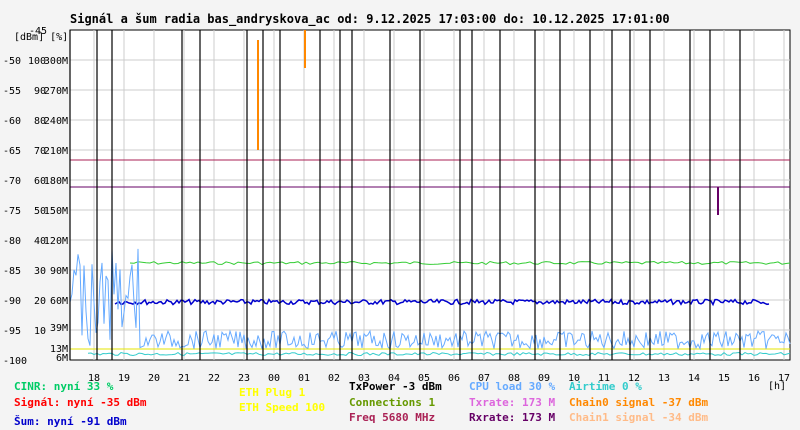 The height and width of the screenshot is (430, 800). What do you see at coordinates (512, 402) in the screenshot?
I see `legend-txrate: Txrate: 173 M` at bounding box center [512, 402].